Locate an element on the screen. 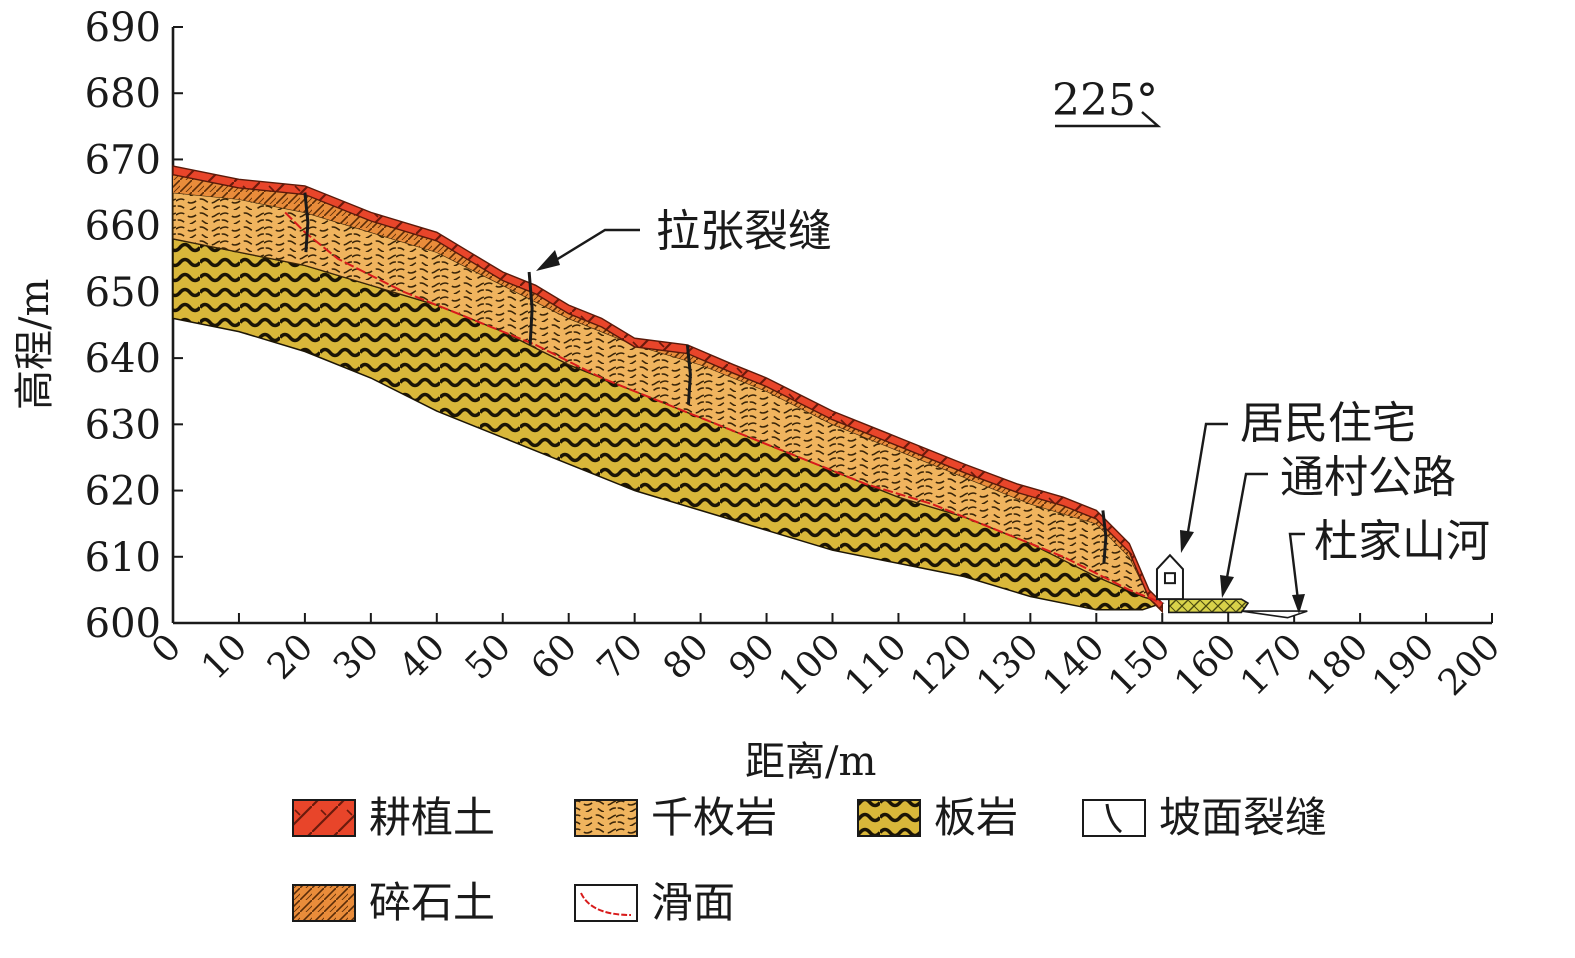  house-window is located at coordinates (1169, 578).